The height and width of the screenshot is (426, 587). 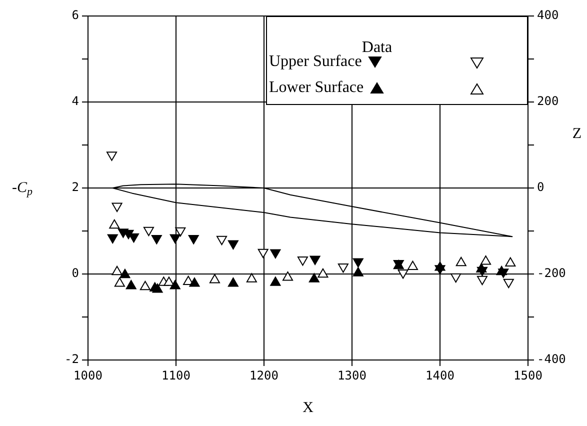 I want to click on y-tick-label: 4, so click(x=75, y=101).